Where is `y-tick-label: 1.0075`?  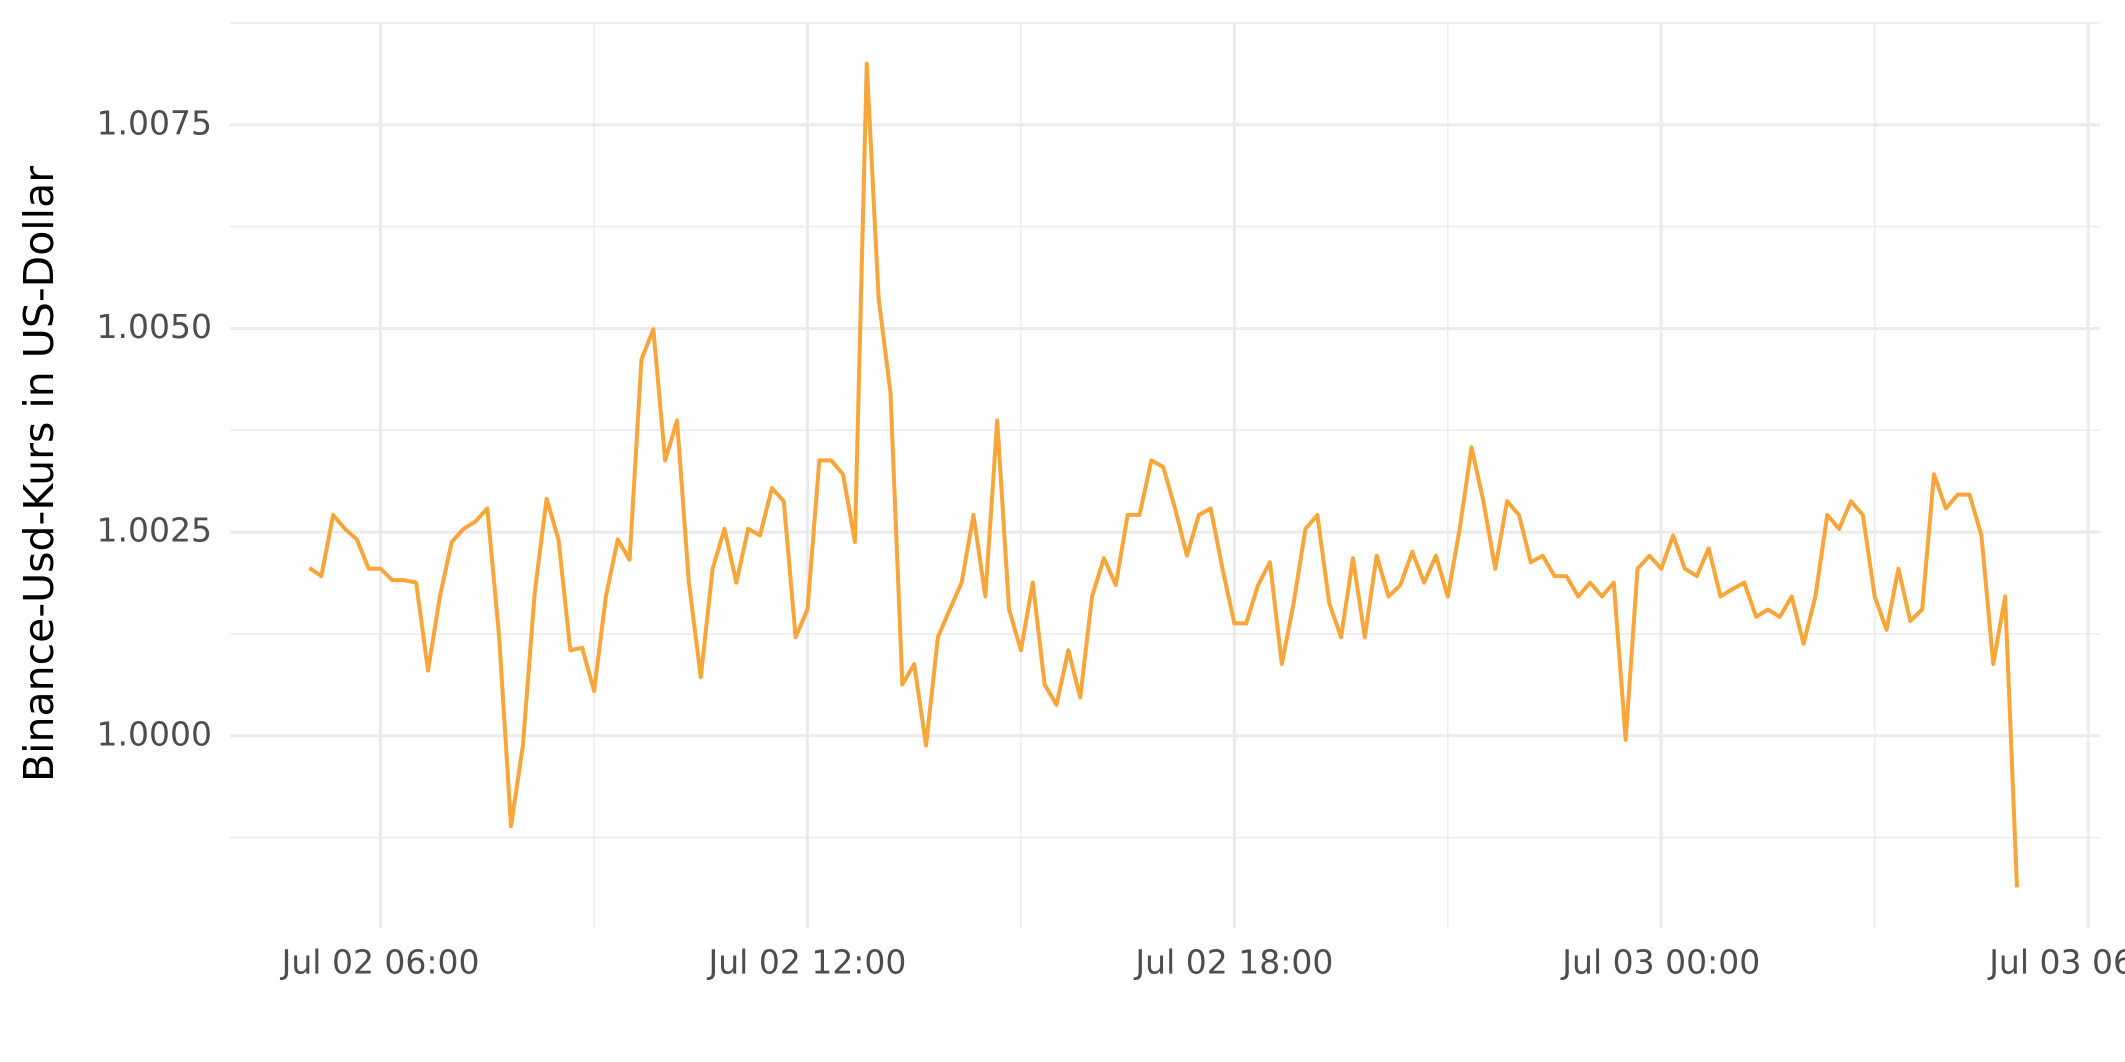
y-tick-label: 1.0075 is located at coordinates (154, 122).